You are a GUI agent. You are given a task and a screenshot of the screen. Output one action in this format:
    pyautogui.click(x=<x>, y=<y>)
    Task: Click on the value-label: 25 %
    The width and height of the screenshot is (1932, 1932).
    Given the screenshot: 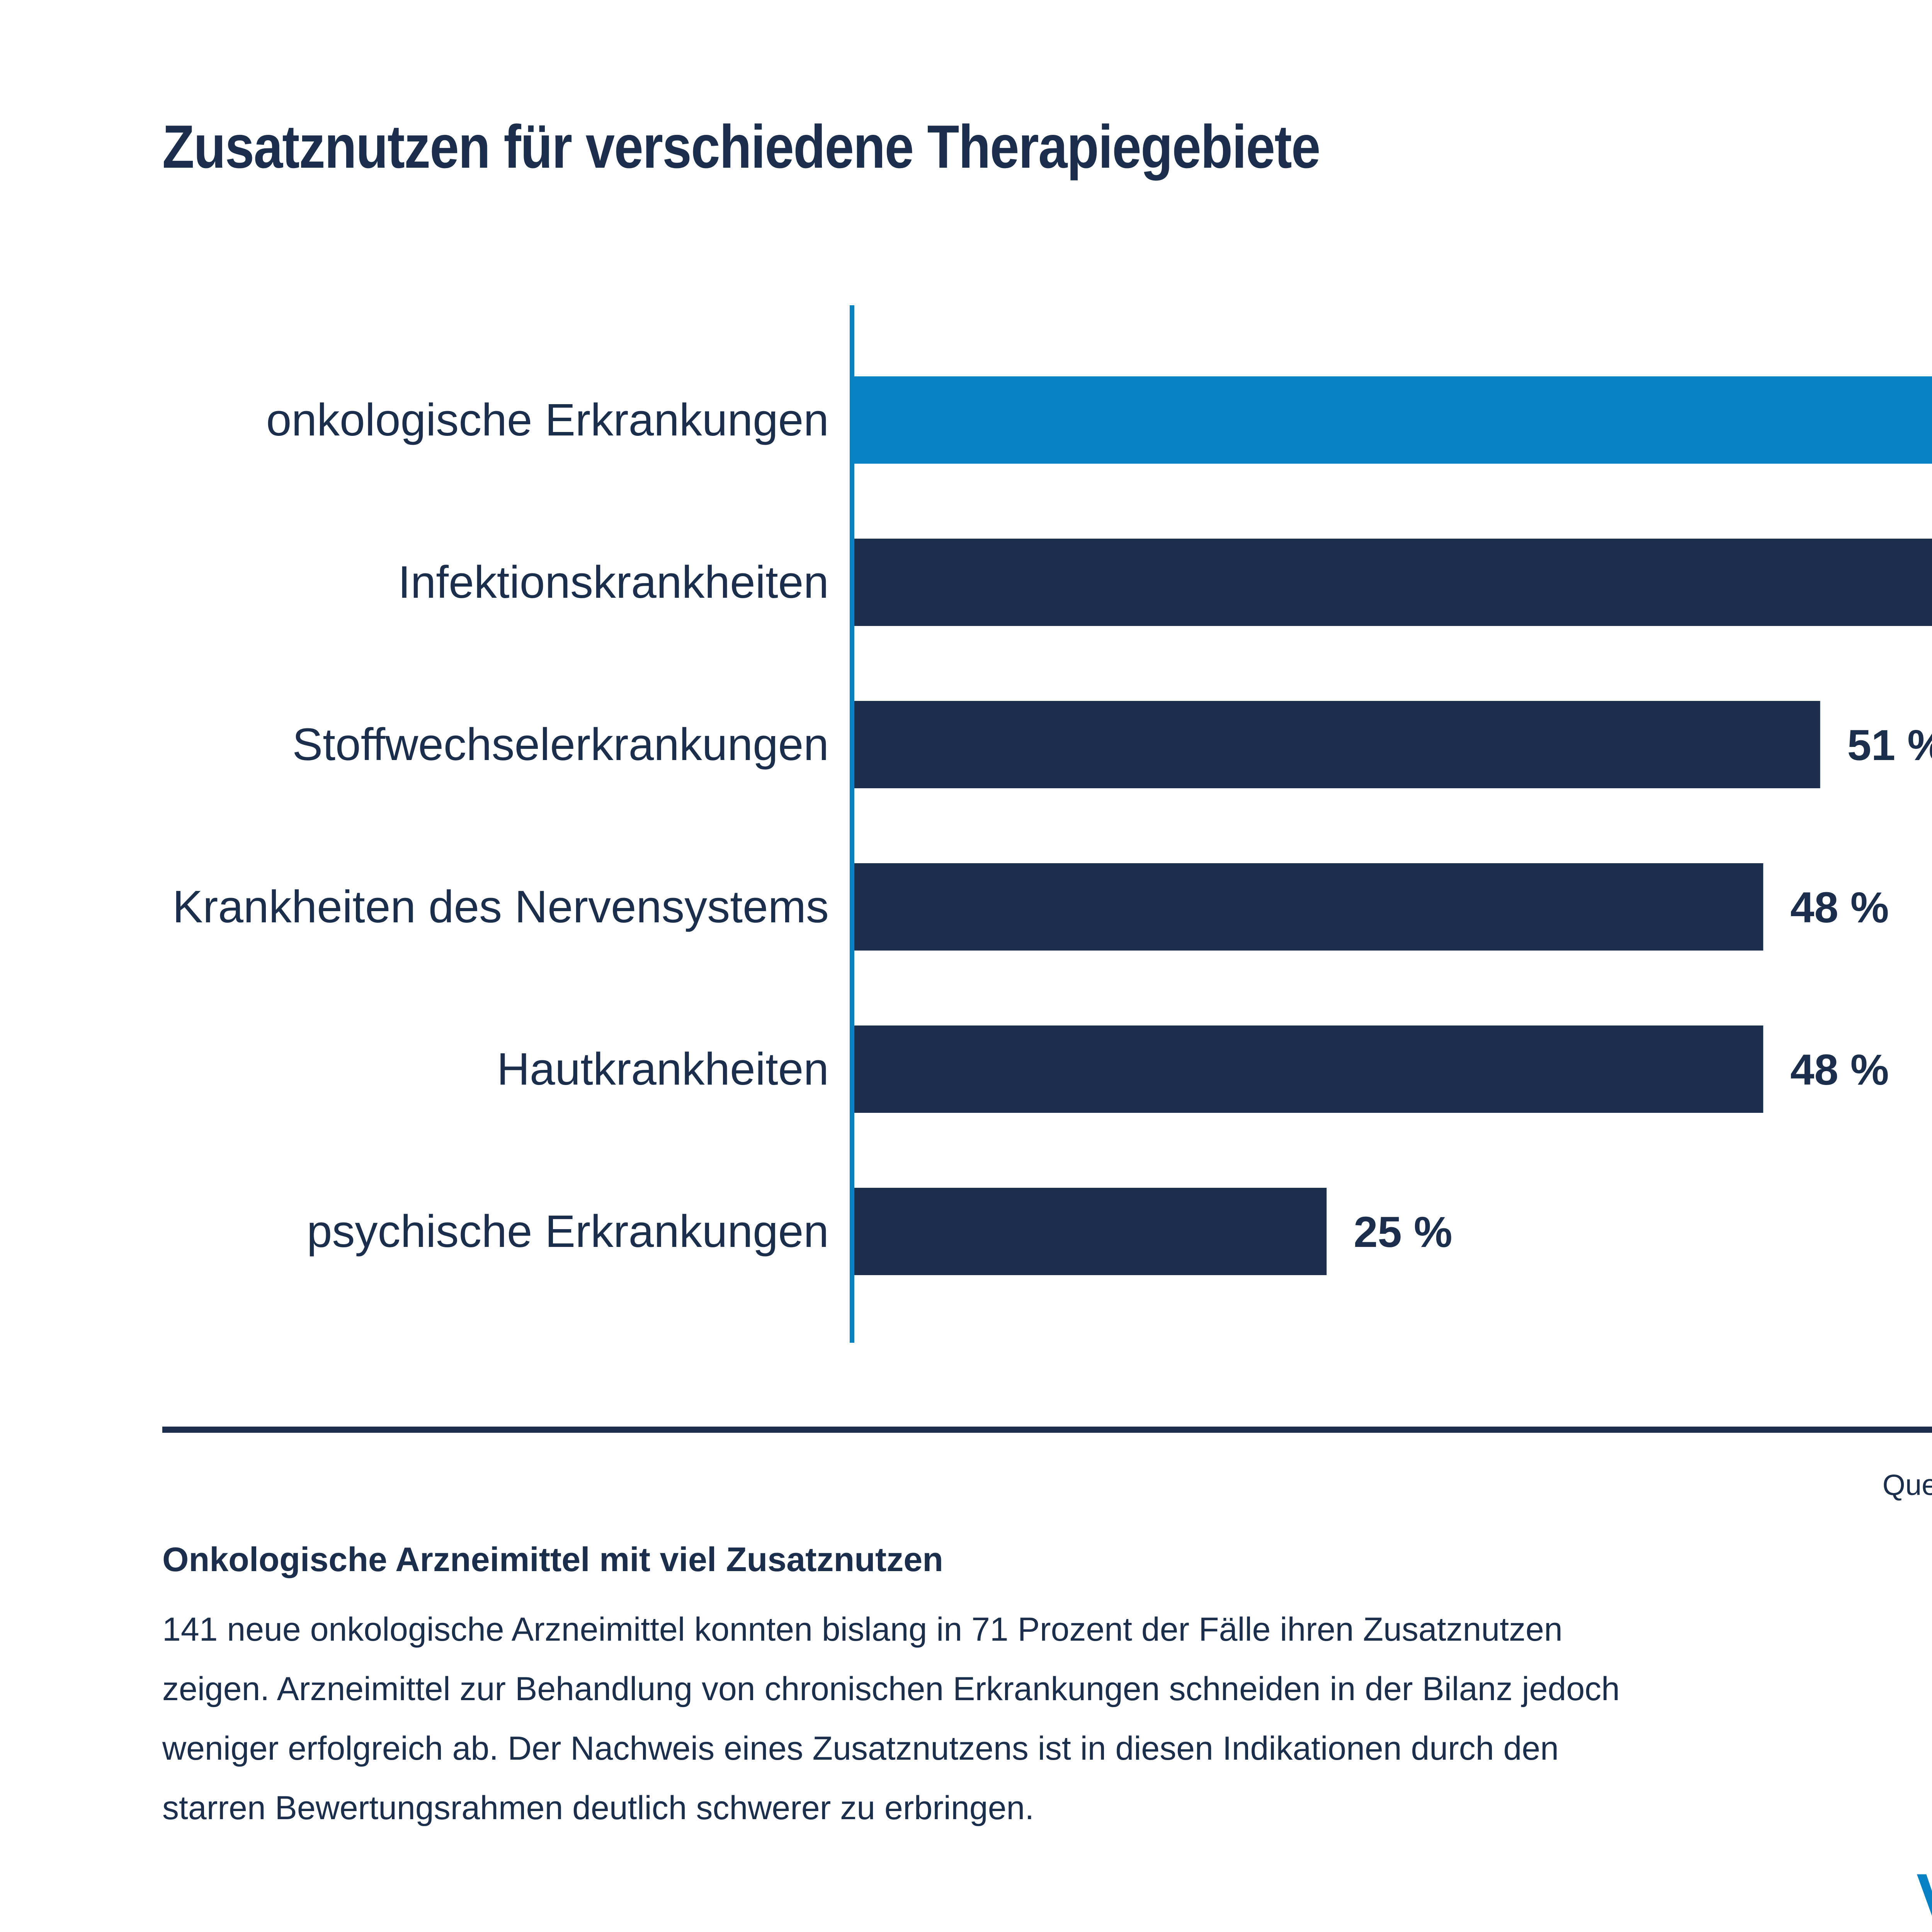 What is the action you would take?
    pyautogui.click(x=1403, y=1232)
    